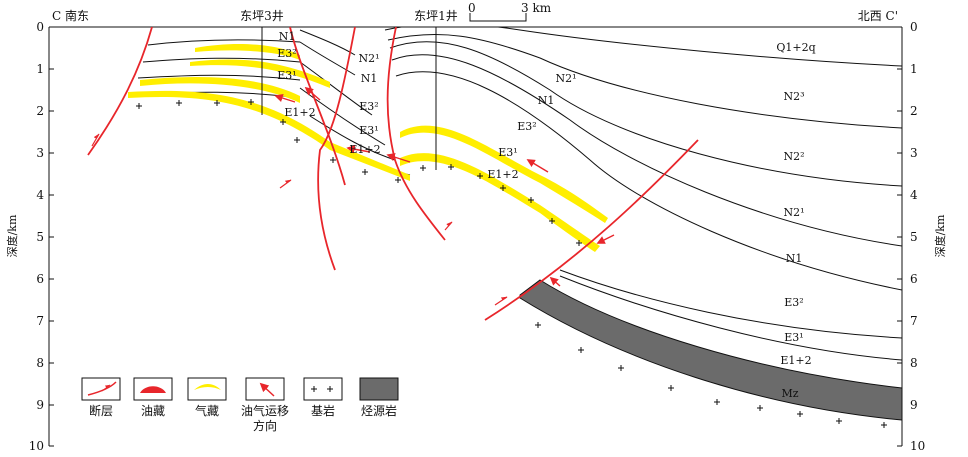 Image resolution: width=968 pixels, height=457 pixels. I want to click on legend-source-icon, so click(379, 389).